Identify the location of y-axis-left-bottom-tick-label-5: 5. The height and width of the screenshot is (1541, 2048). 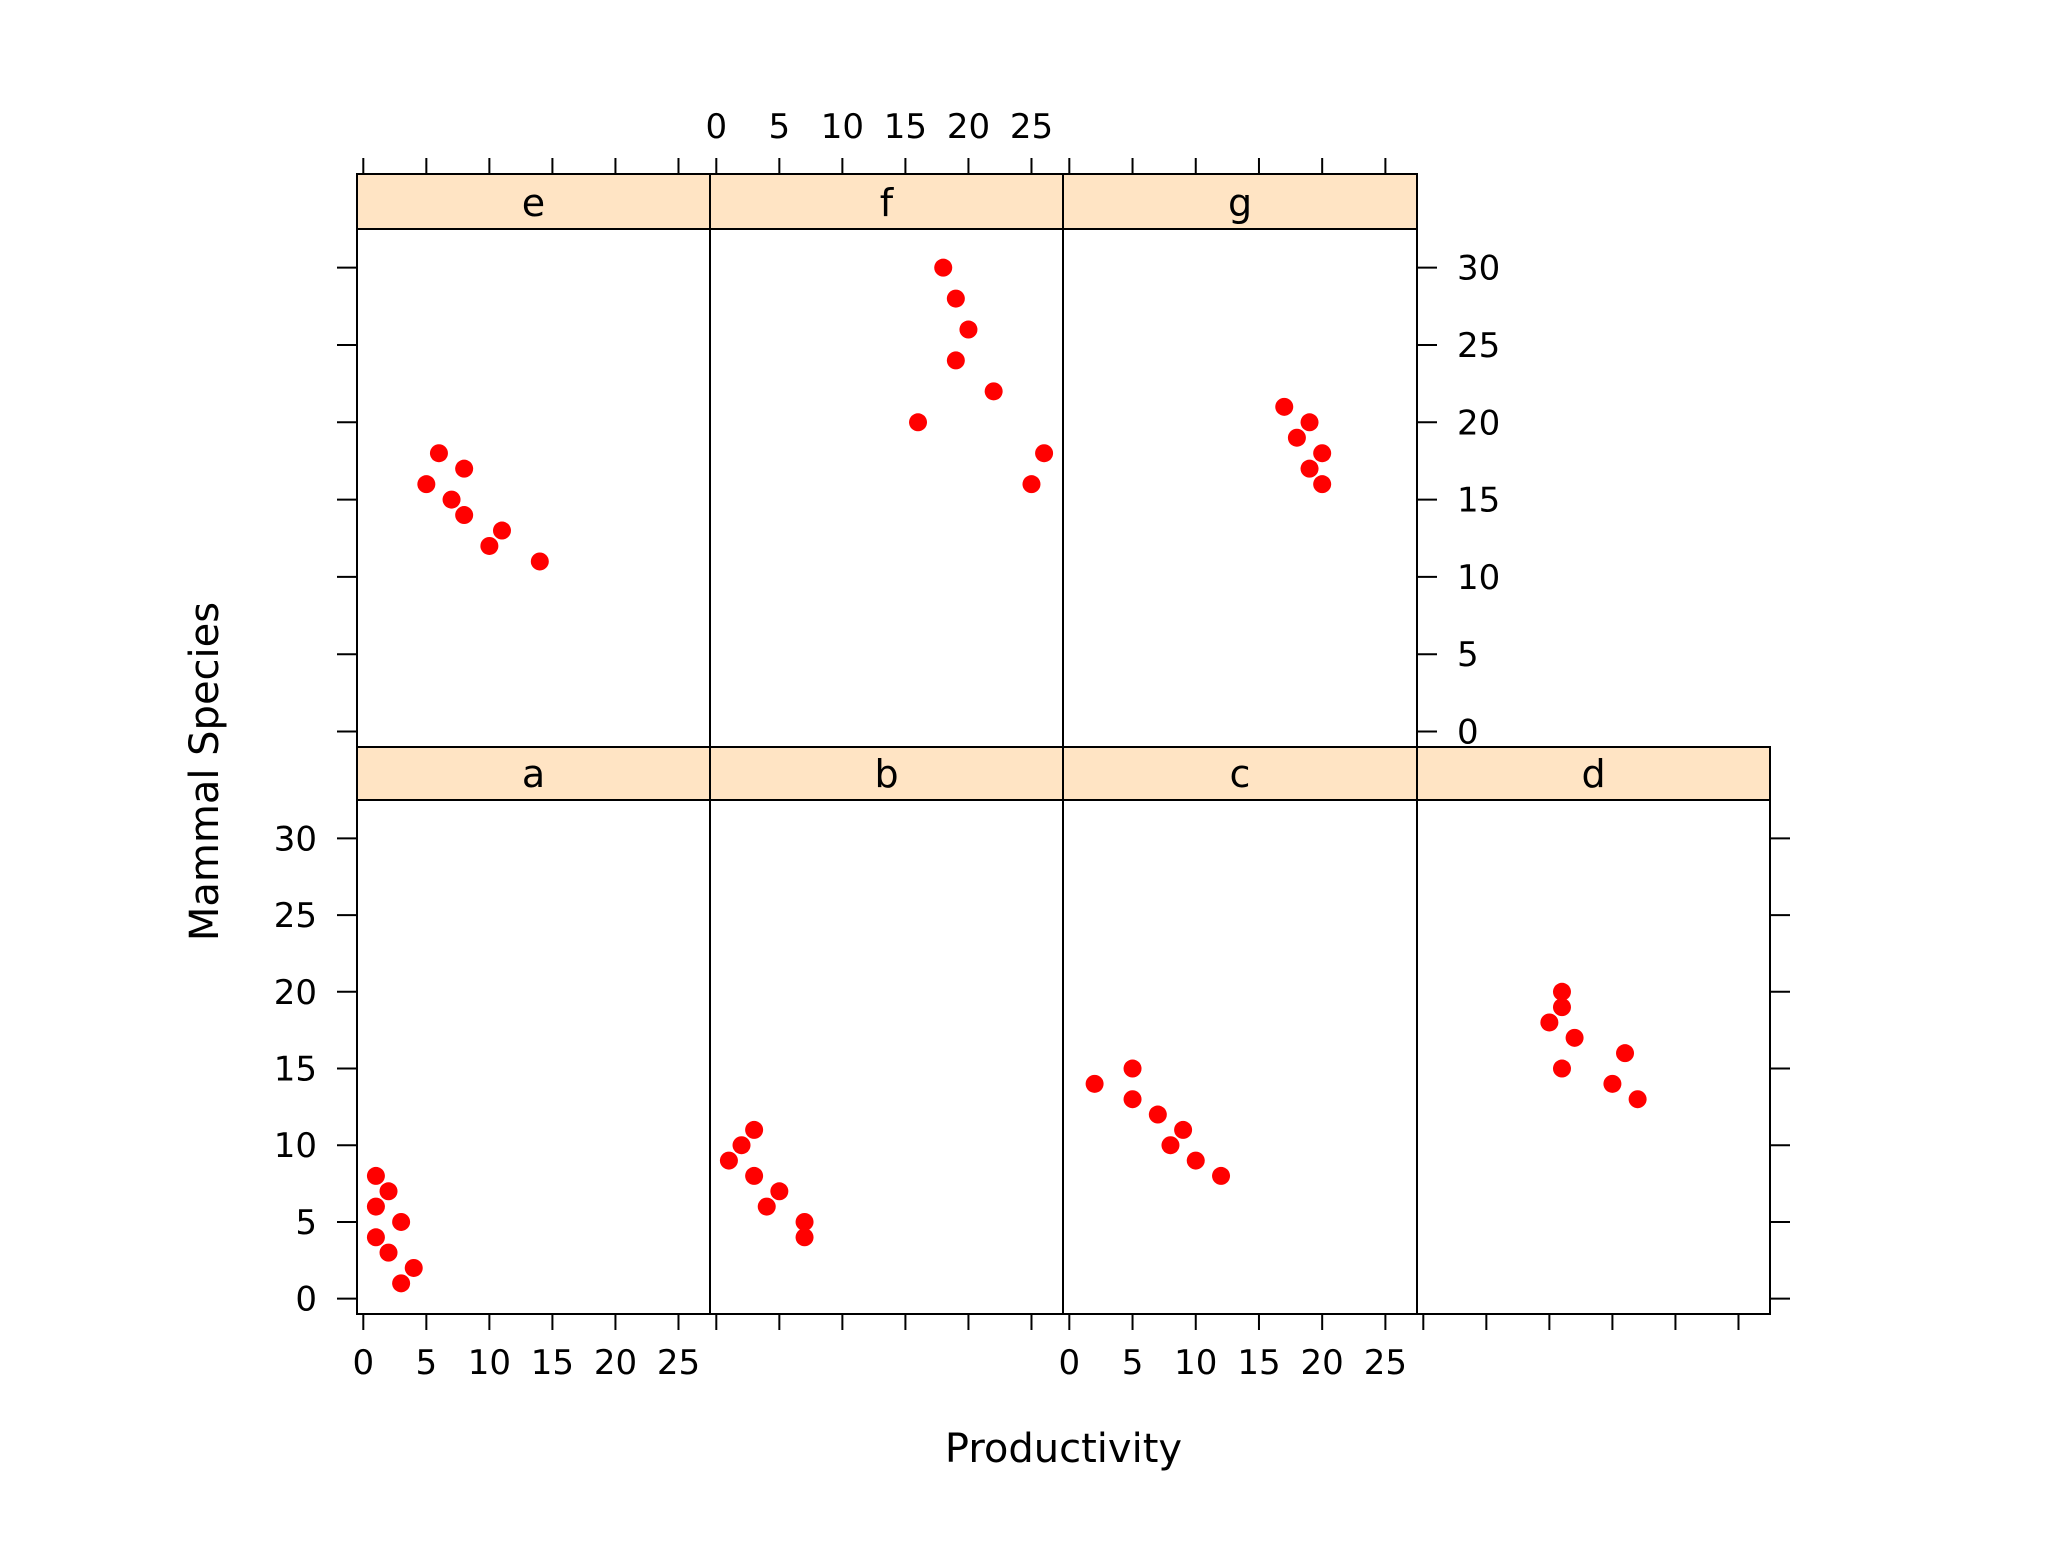
(306, 1223).